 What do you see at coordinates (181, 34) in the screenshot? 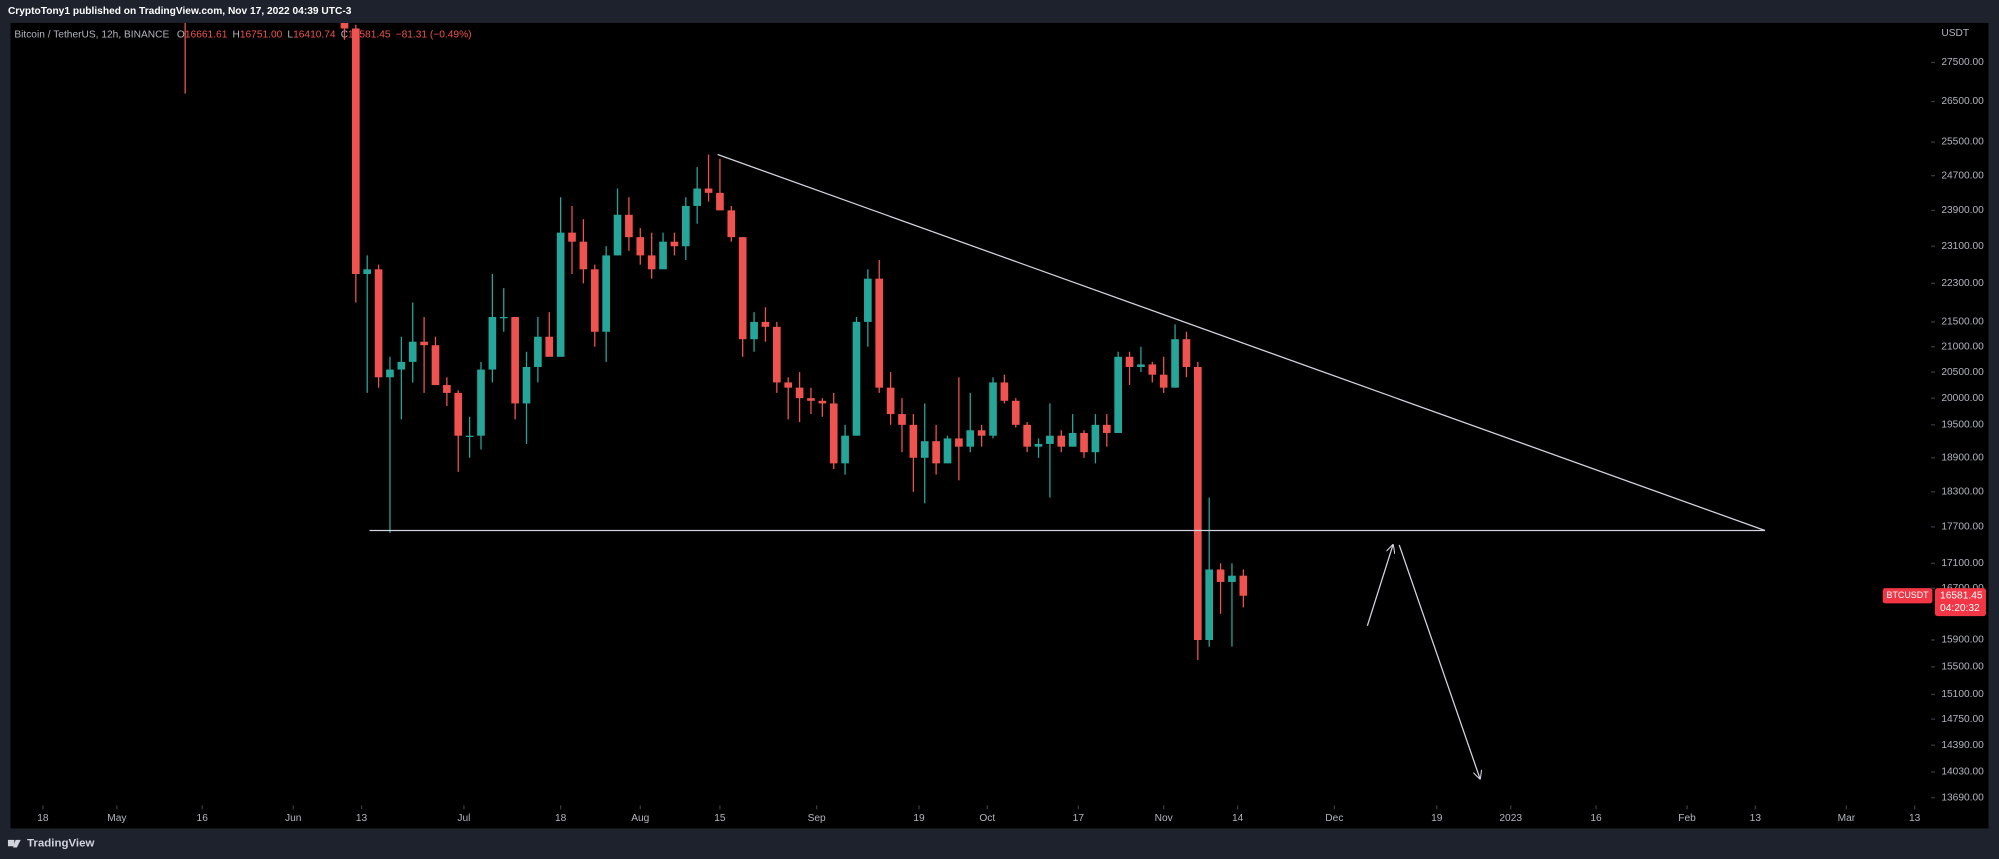
I see `ohlc-label: O` at bounding box center [181, 34].